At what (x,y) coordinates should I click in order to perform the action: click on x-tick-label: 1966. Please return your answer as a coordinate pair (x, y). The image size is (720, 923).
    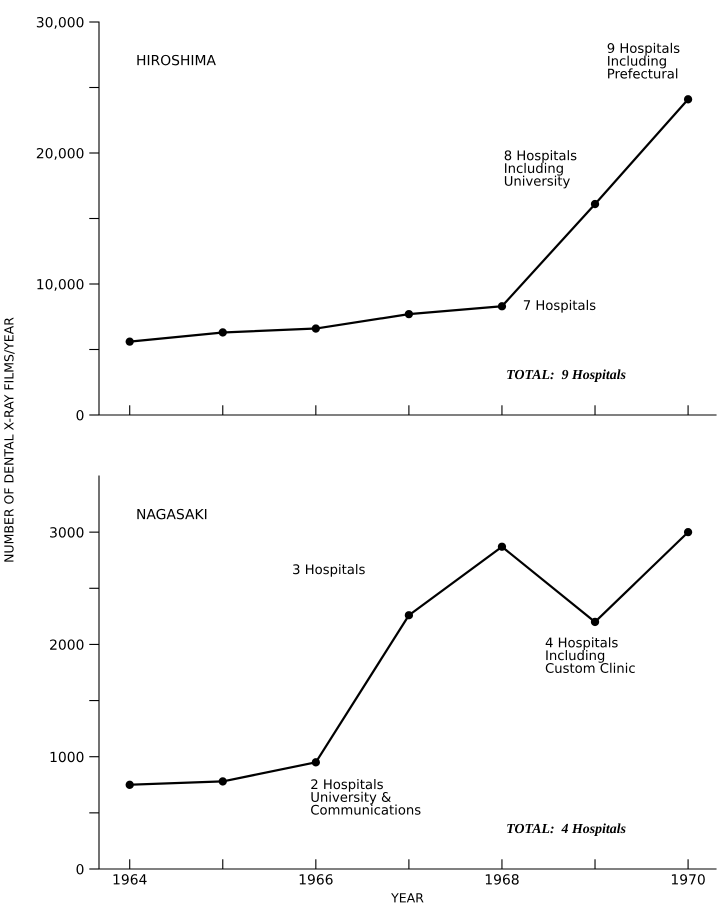
    Looking at the image, I should click on (316, 879).